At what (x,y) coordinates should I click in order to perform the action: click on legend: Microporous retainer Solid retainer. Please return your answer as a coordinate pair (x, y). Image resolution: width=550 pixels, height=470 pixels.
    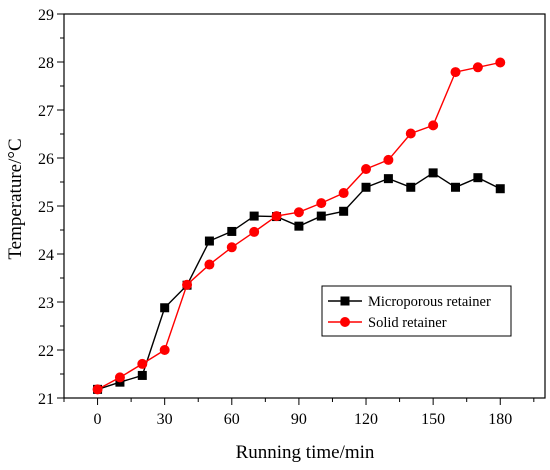
    Looking at the image, I should click on (416, 311).